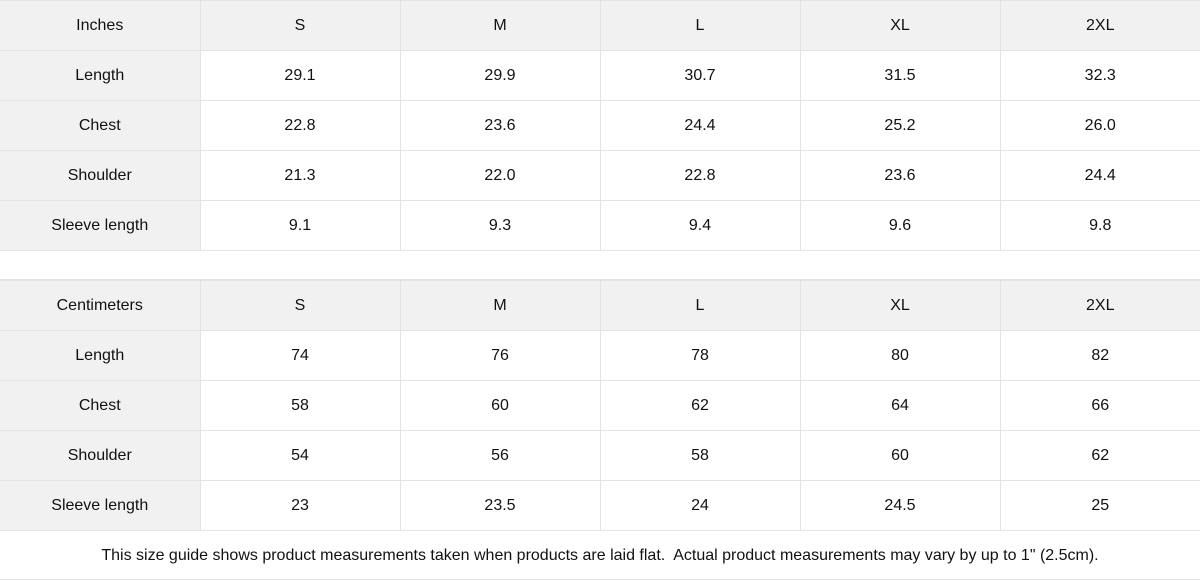  Describe the element at coordinates (1100, 225) in the screenshot. I see `cell-sleeve-length-2xl: 9.8` at that location.